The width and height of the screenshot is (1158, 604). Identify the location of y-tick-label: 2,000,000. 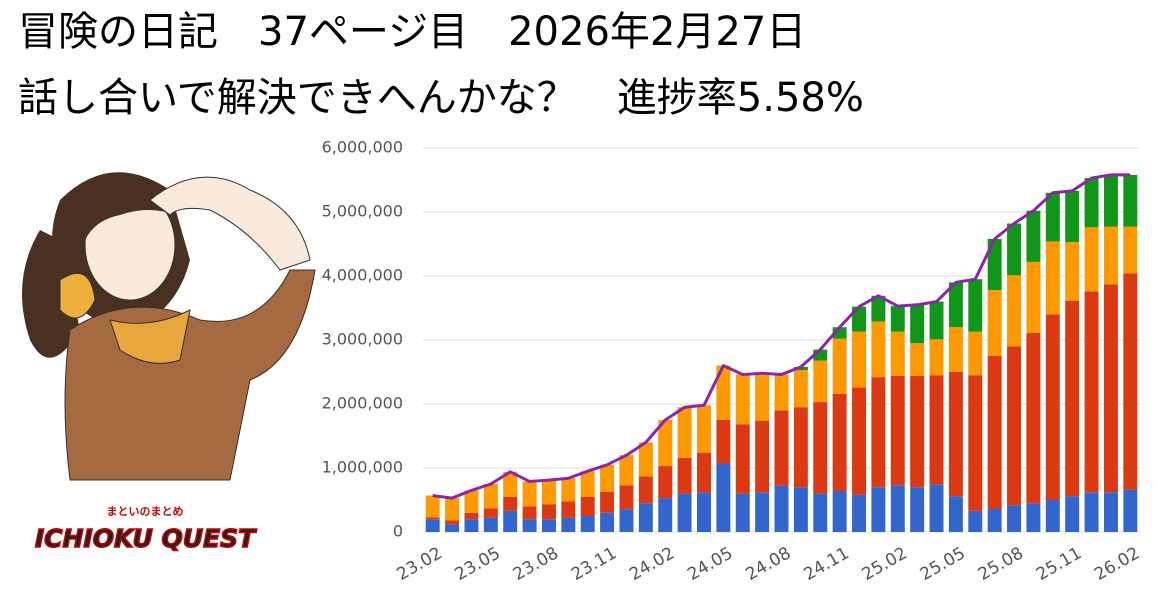
(362, 403).